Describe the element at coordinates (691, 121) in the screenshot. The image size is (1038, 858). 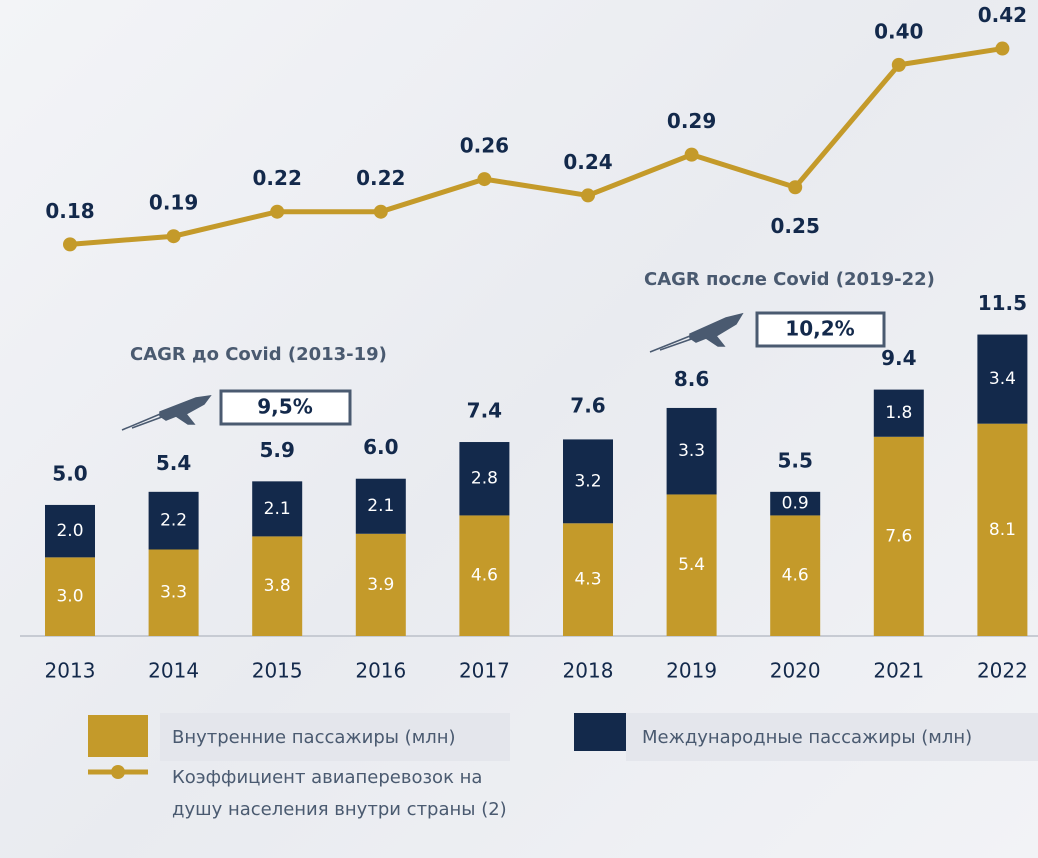
I see `line-label: 0.29` at that location.